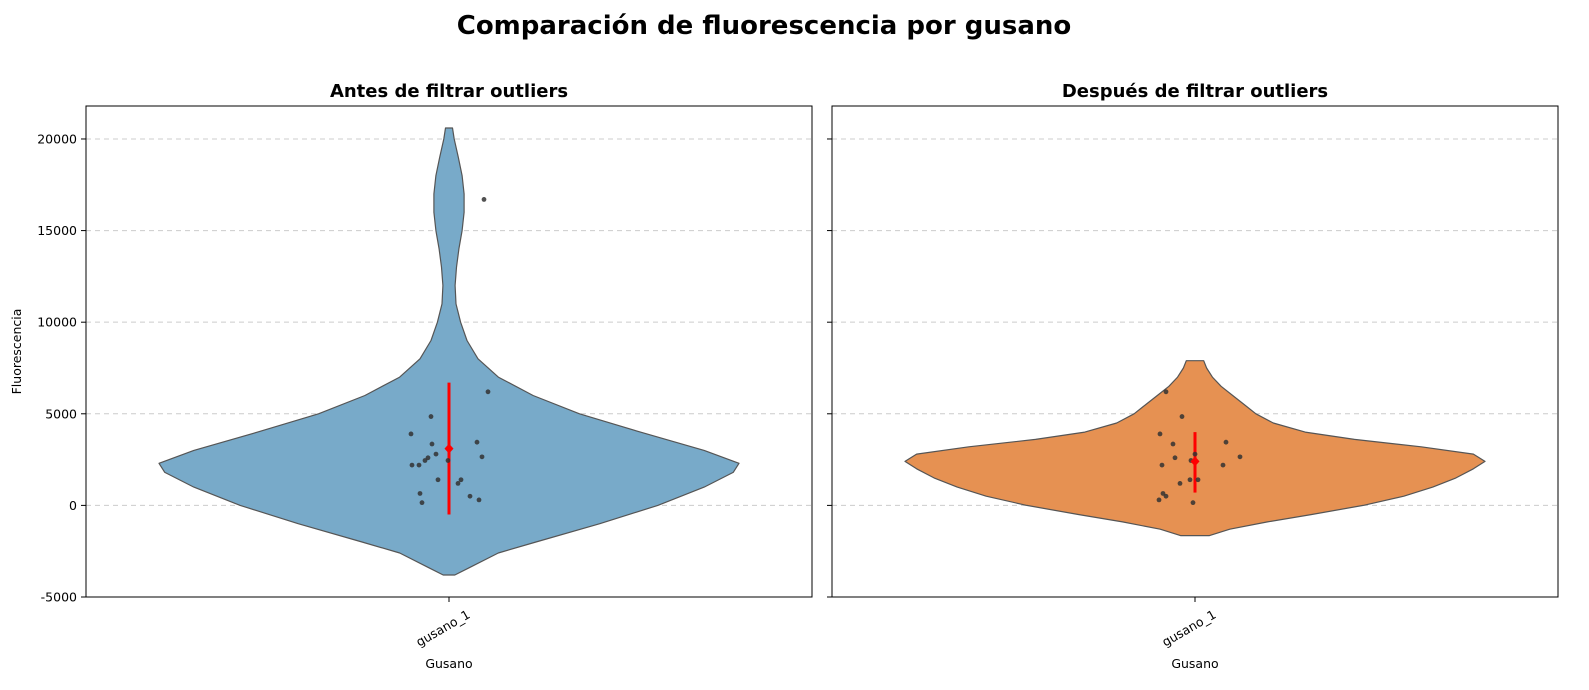 This screenshot has height=690, width=1589. I want to click on y-tick-label: -5000, so click(59, 597).